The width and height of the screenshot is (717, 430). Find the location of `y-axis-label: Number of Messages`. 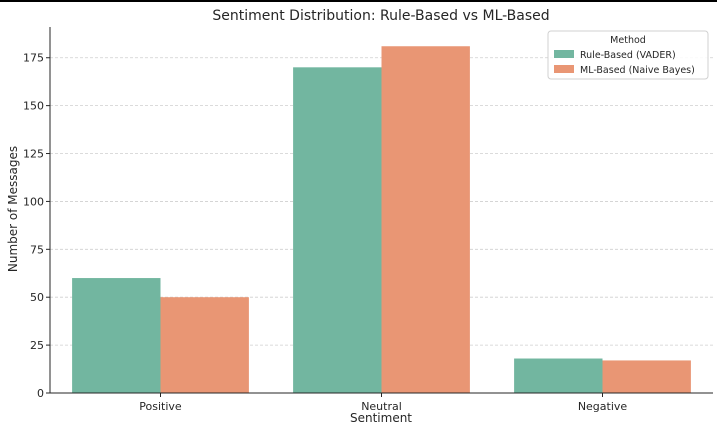

y-axis-label: Number of Messages is located at coordinates (13, 209).